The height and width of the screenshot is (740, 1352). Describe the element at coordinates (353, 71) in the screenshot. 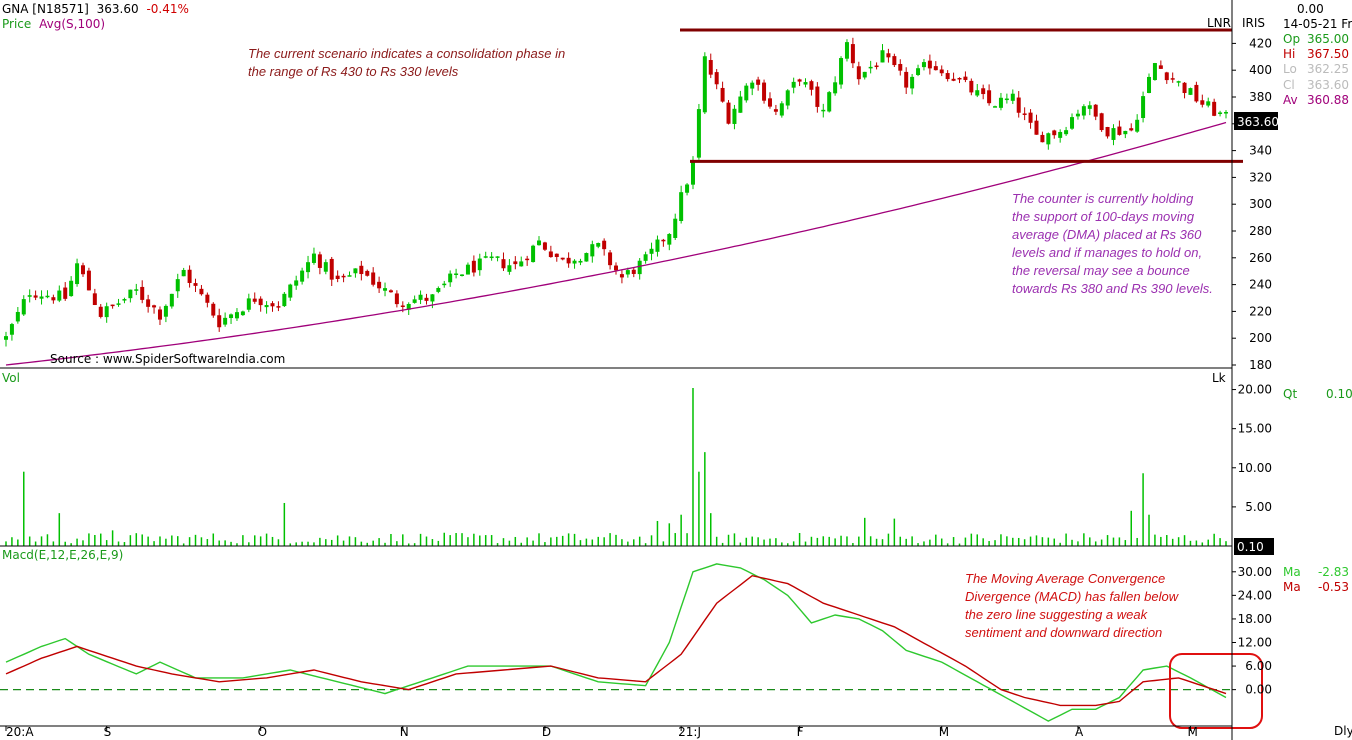

I see `note-line: the range of Rs 430 to Rs 330 levels` at that location.